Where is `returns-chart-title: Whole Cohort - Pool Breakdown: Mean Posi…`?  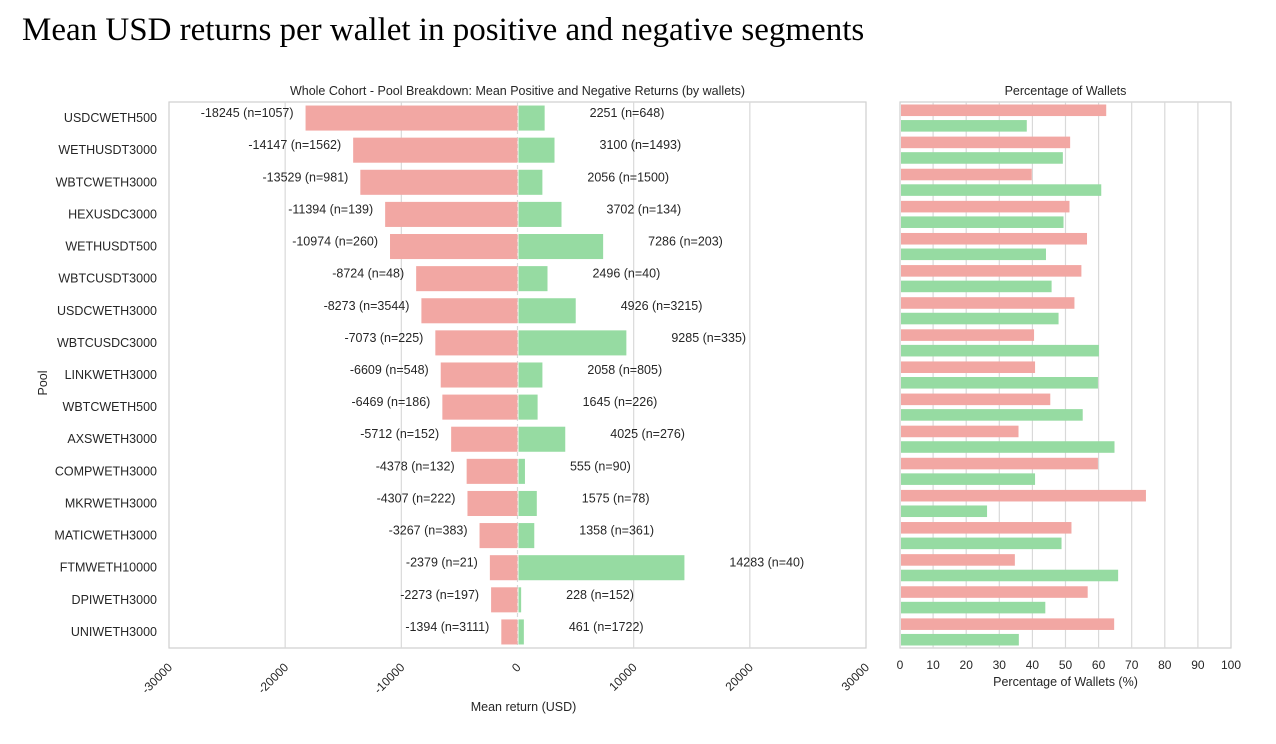 returns-chart-title: Whole Cohort - Pool Breakdown: Mean Posi… is located at coordinates (517, 91).